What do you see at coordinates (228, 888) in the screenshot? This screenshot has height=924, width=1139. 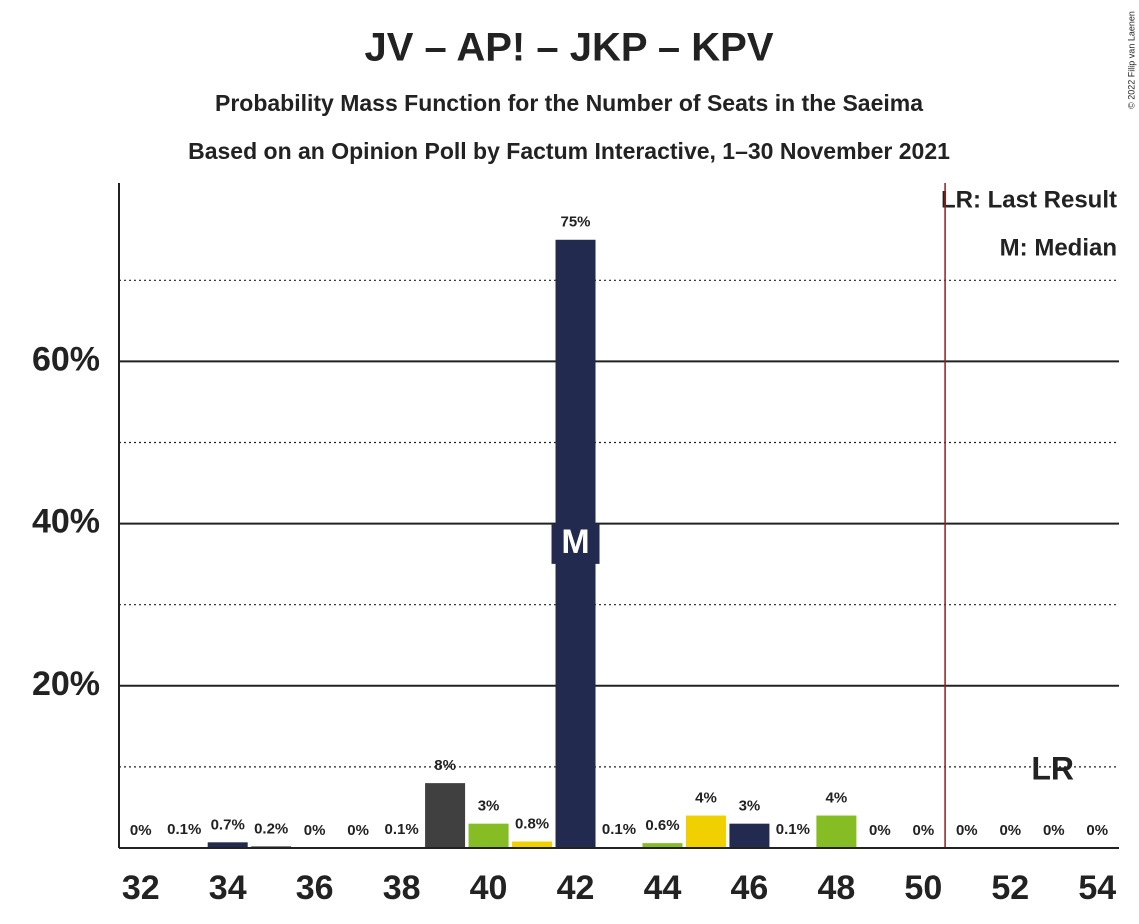 I see `x-tick-label: 34` at bounding box center [228, 888].